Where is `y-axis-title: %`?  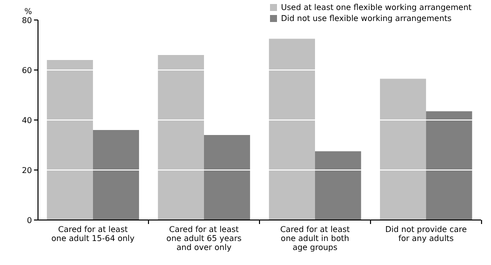
y-axis-title: % is located at coordinates (28, 11).